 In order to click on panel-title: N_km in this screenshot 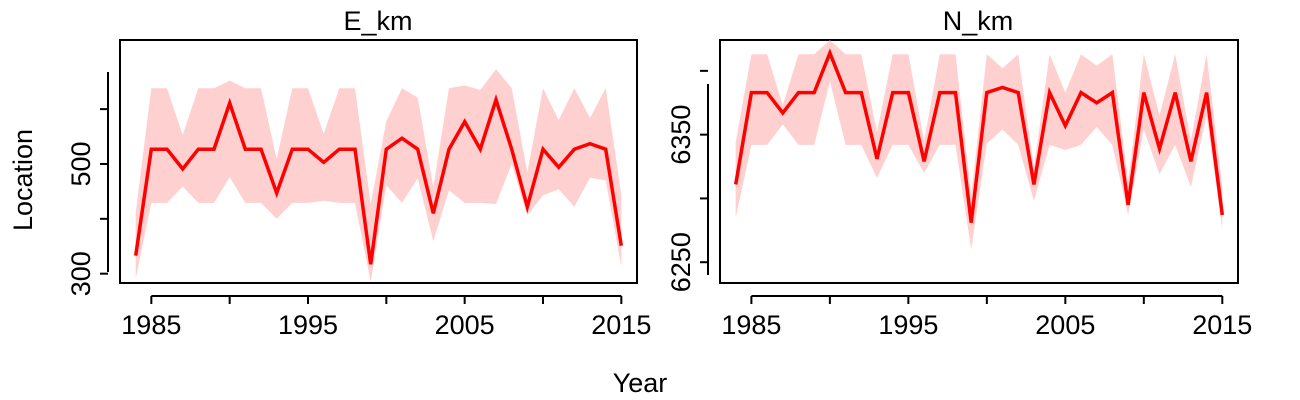, I will do `click(978, 21)`.